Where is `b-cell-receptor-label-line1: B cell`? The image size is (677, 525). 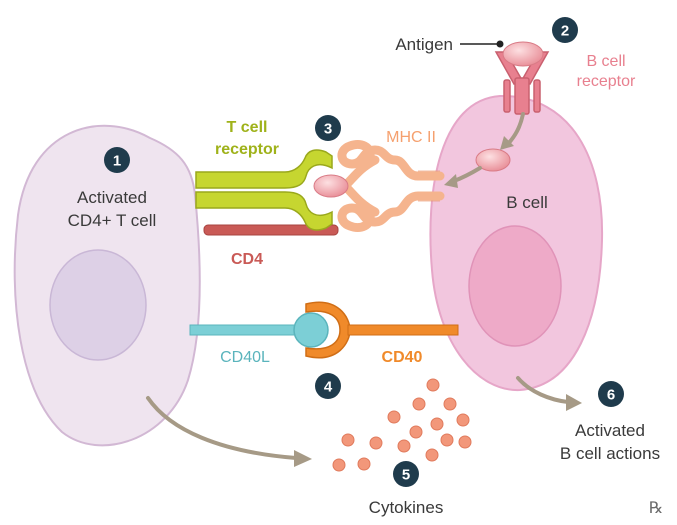 b-cell-receptor-label-line1: B cell is located at coordinates (605, 61).